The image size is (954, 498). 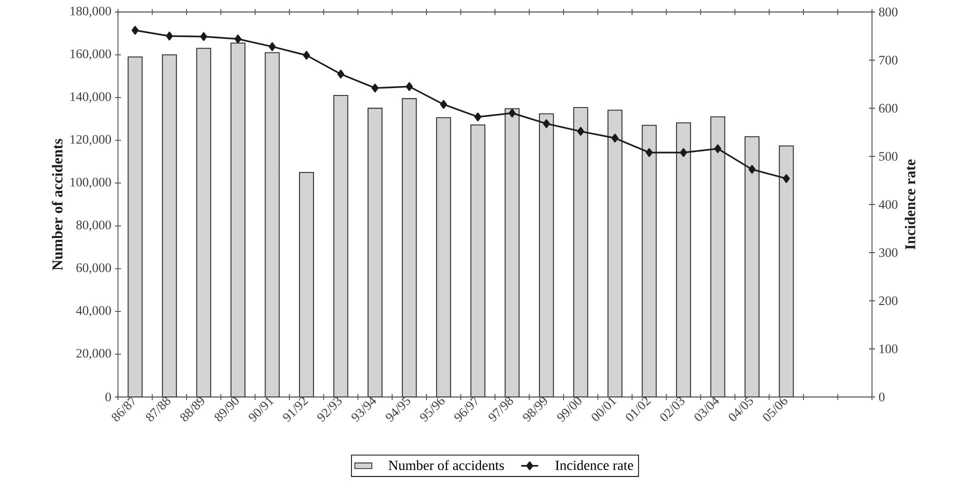 I want to click on y-tick-label: 80,000, so click(x=93, y=226).